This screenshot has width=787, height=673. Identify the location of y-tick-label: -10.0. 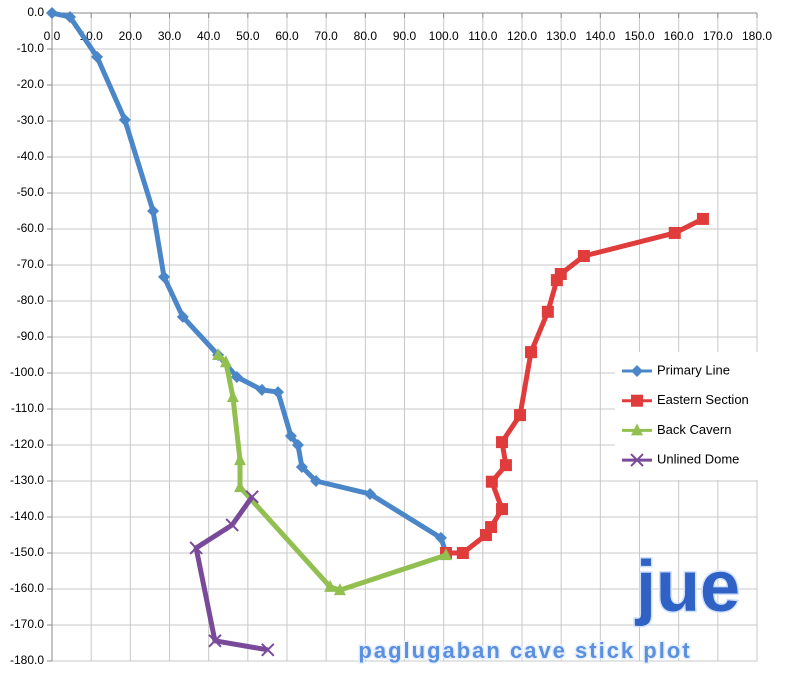
(31, 48).